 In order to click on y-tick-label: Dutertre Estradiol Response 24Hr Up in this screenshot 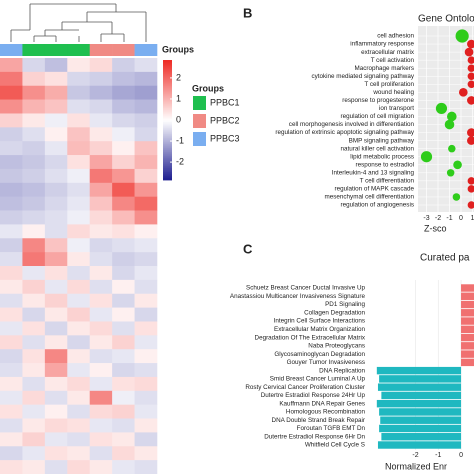, I will do `click(313, 395)`.